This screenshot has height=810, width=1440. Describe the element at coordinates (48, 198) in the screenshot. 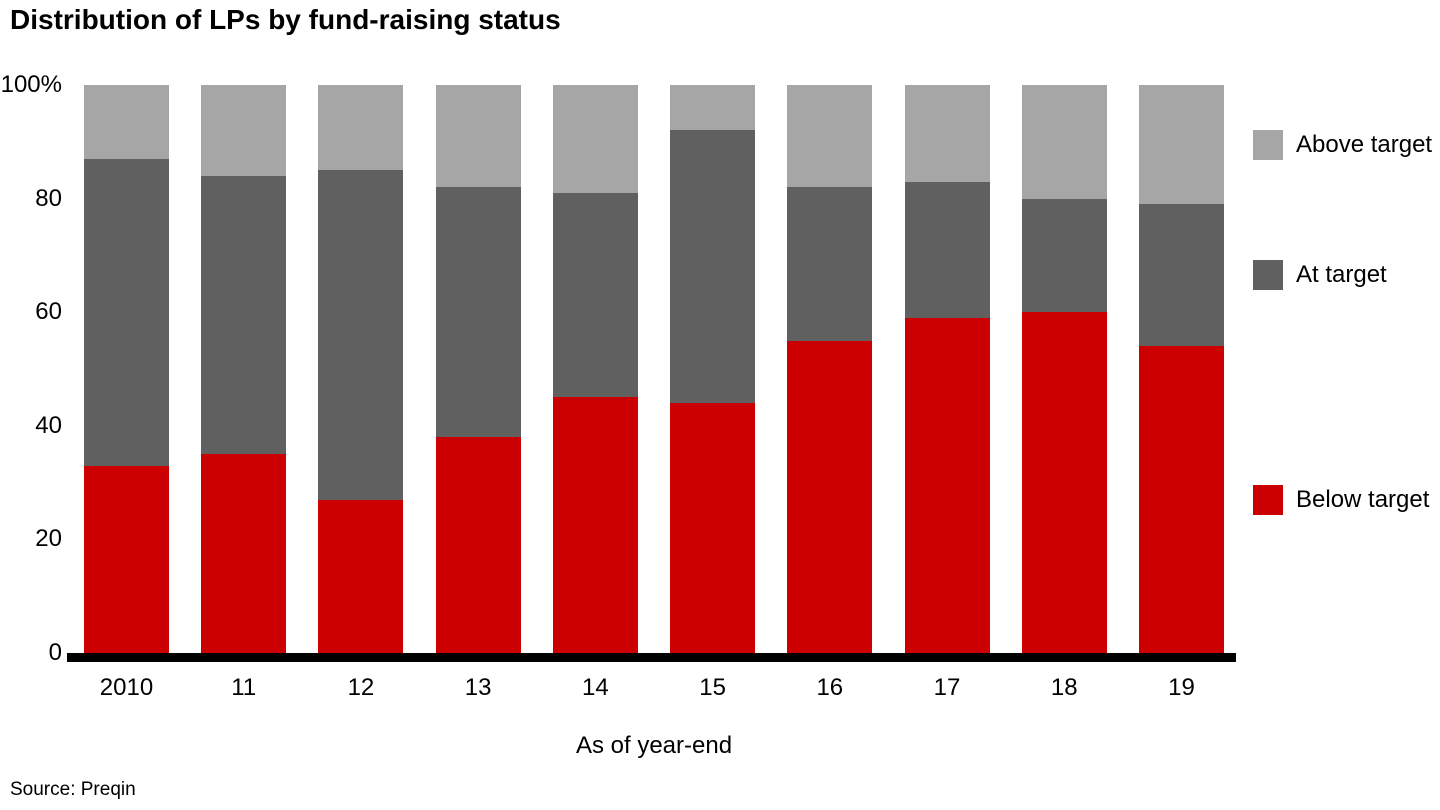

I see `y-tick-label: 80` at that location.